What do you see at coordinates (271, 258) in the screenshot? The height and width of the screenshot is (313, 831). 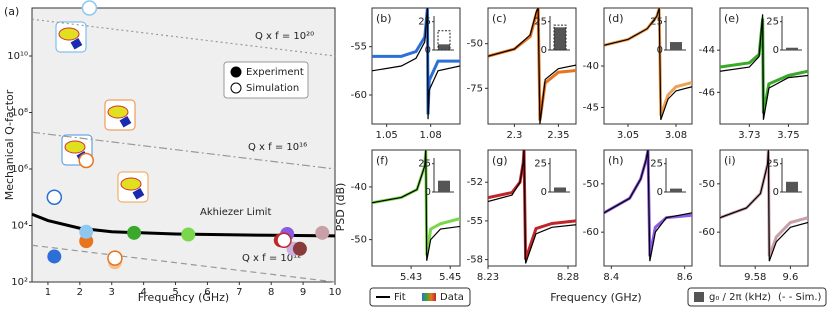 I see `line-annotation: Q x f = 10¹²` at bounding box center [271, 258].